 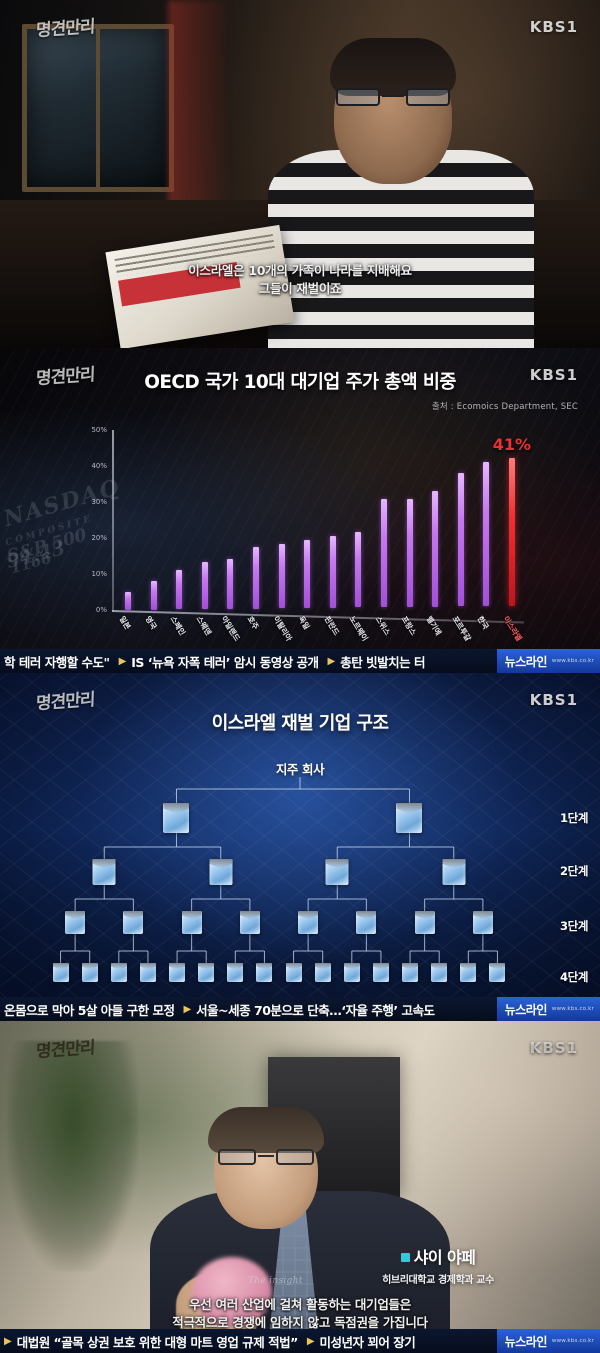 I want to click on speaker-name-tag: 샤이 야페 히브리대학교 경제학과 교수, so click(x=438, y=1265).